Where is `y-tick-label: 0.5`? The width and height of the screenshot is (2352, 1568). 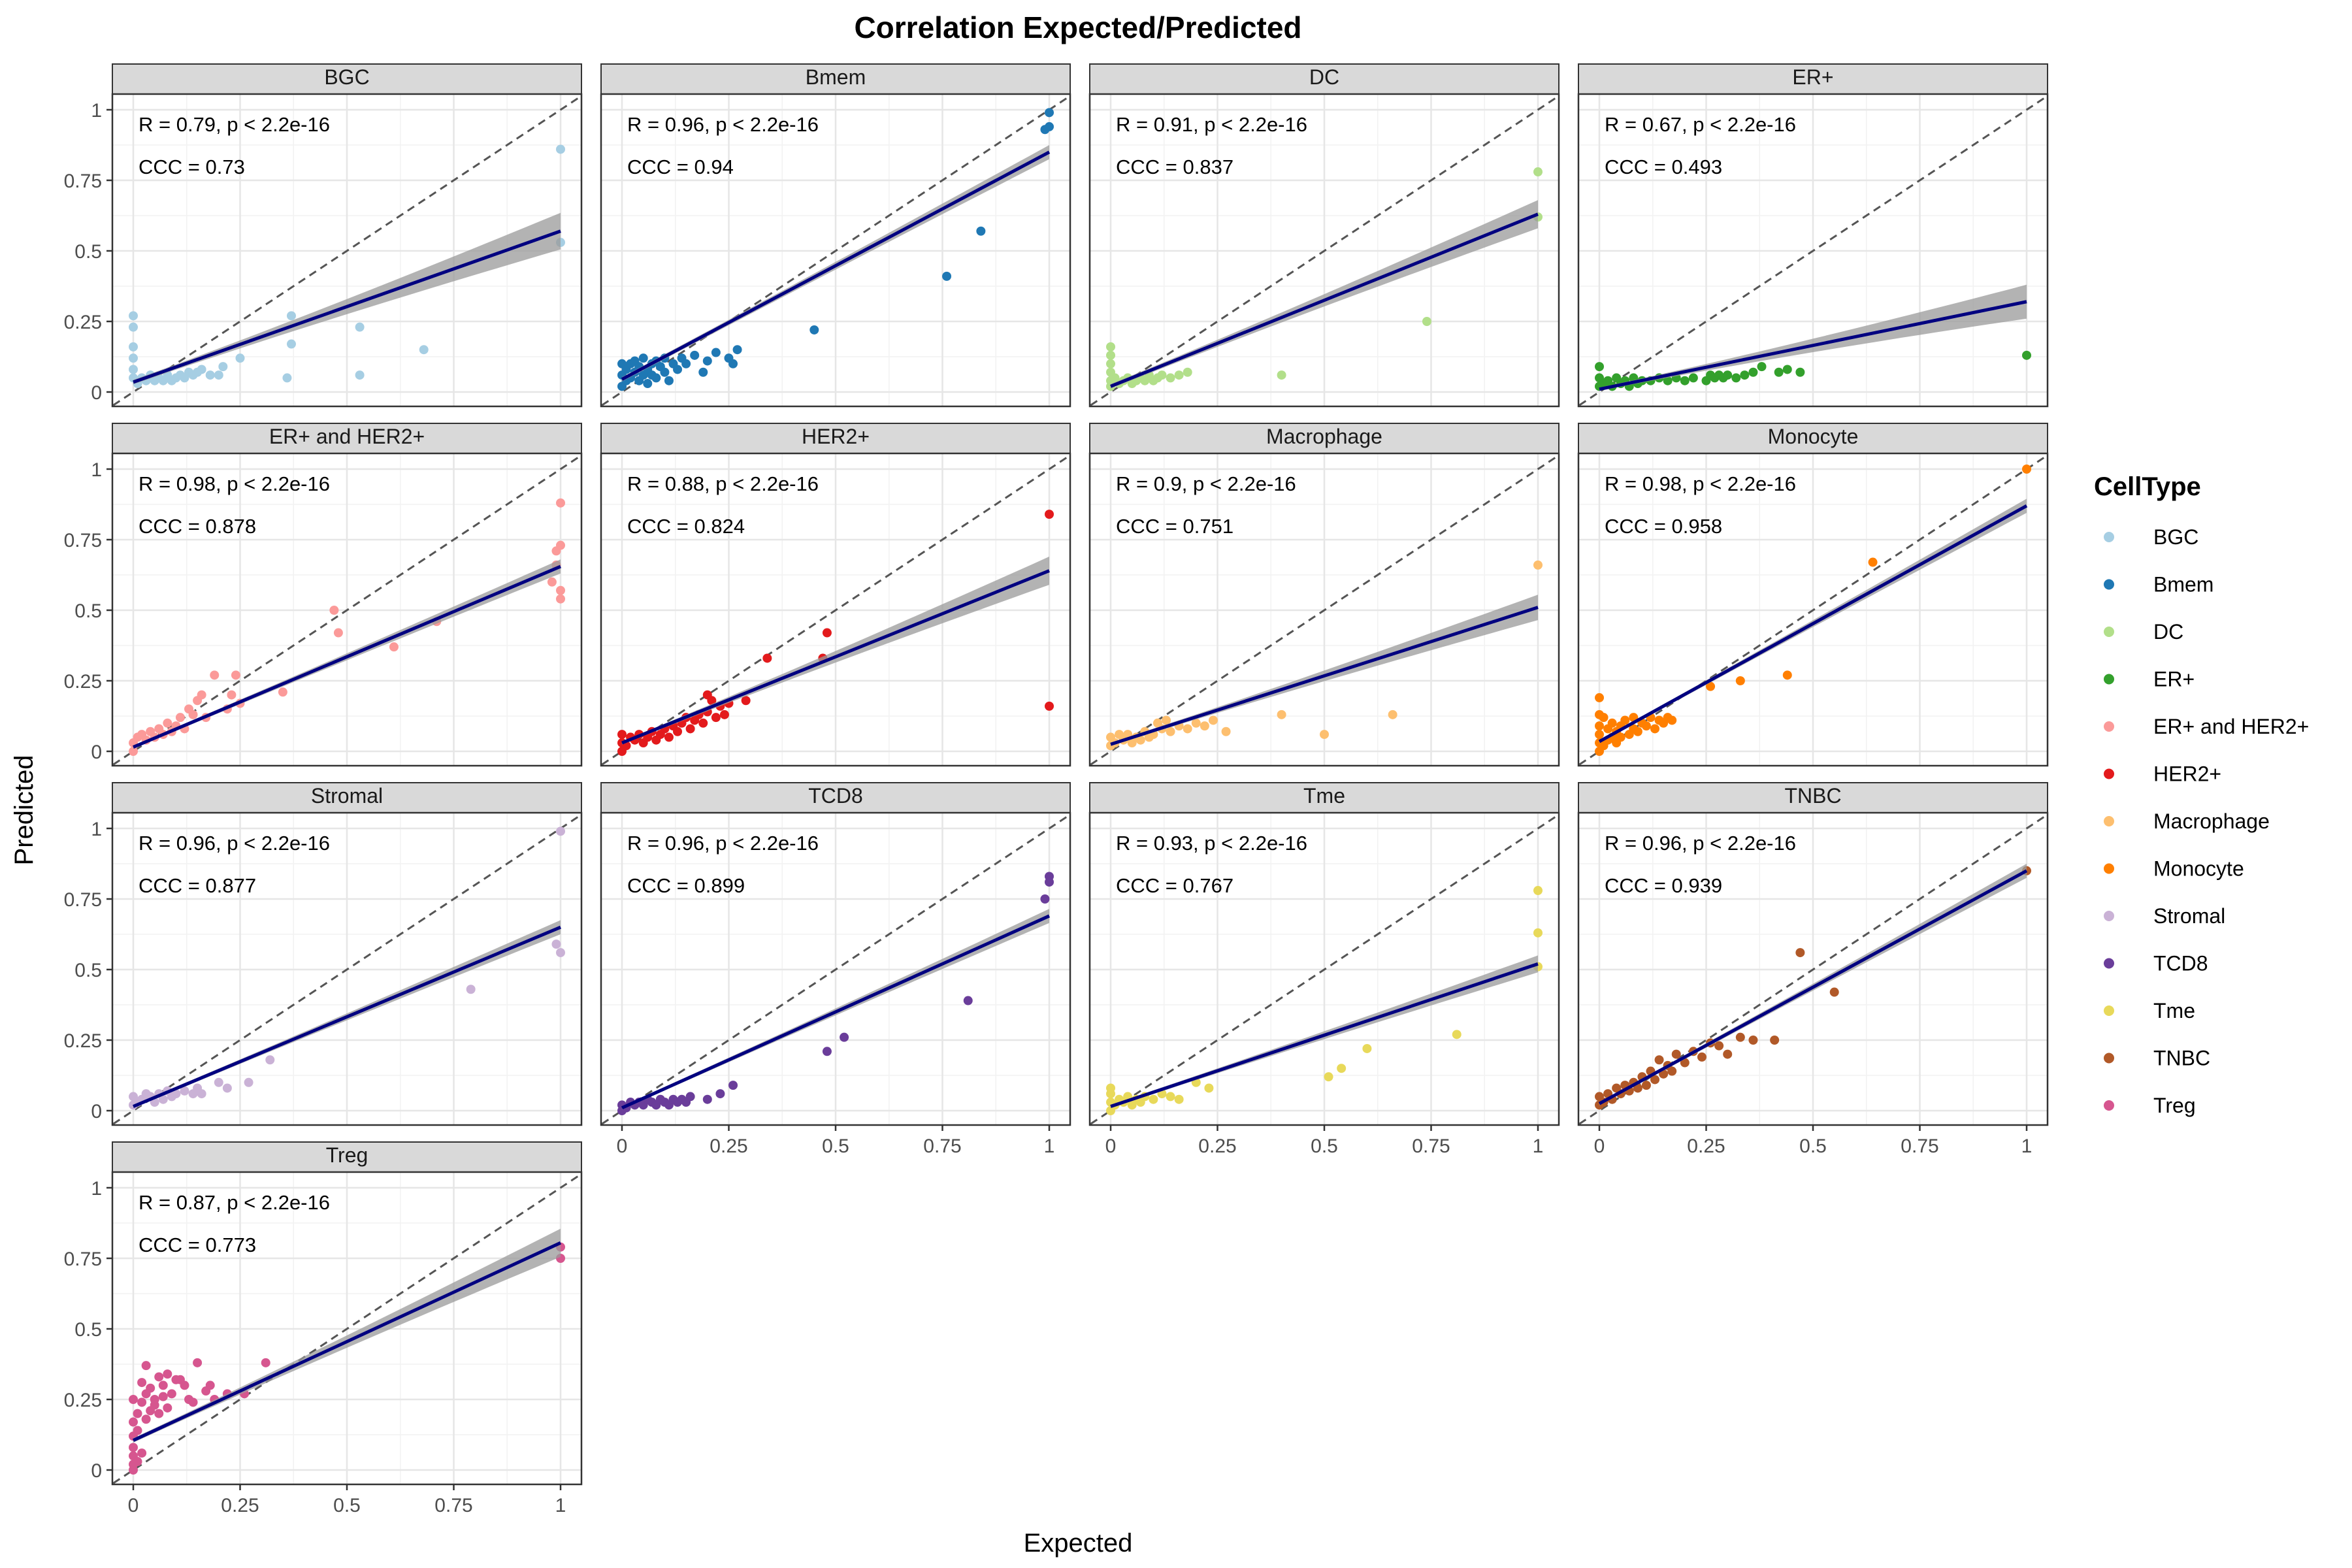 y-tick-label: 0.5 is located at coordinates (88, 611).